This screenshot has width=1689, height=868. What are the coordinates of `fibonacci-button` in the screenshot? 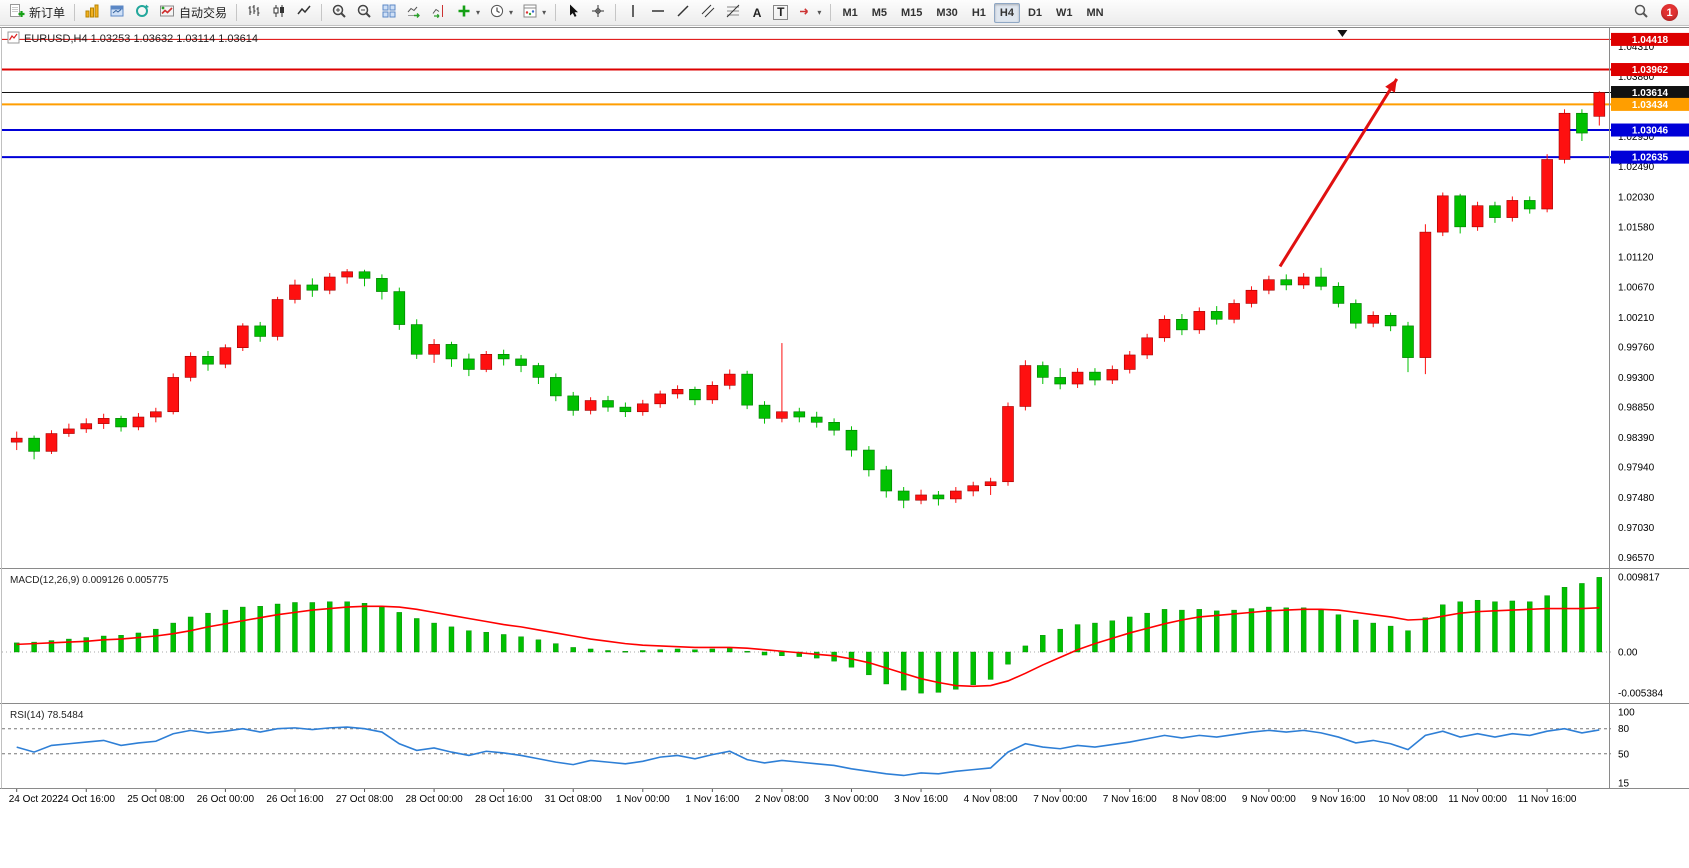 It's located at (733, 13).